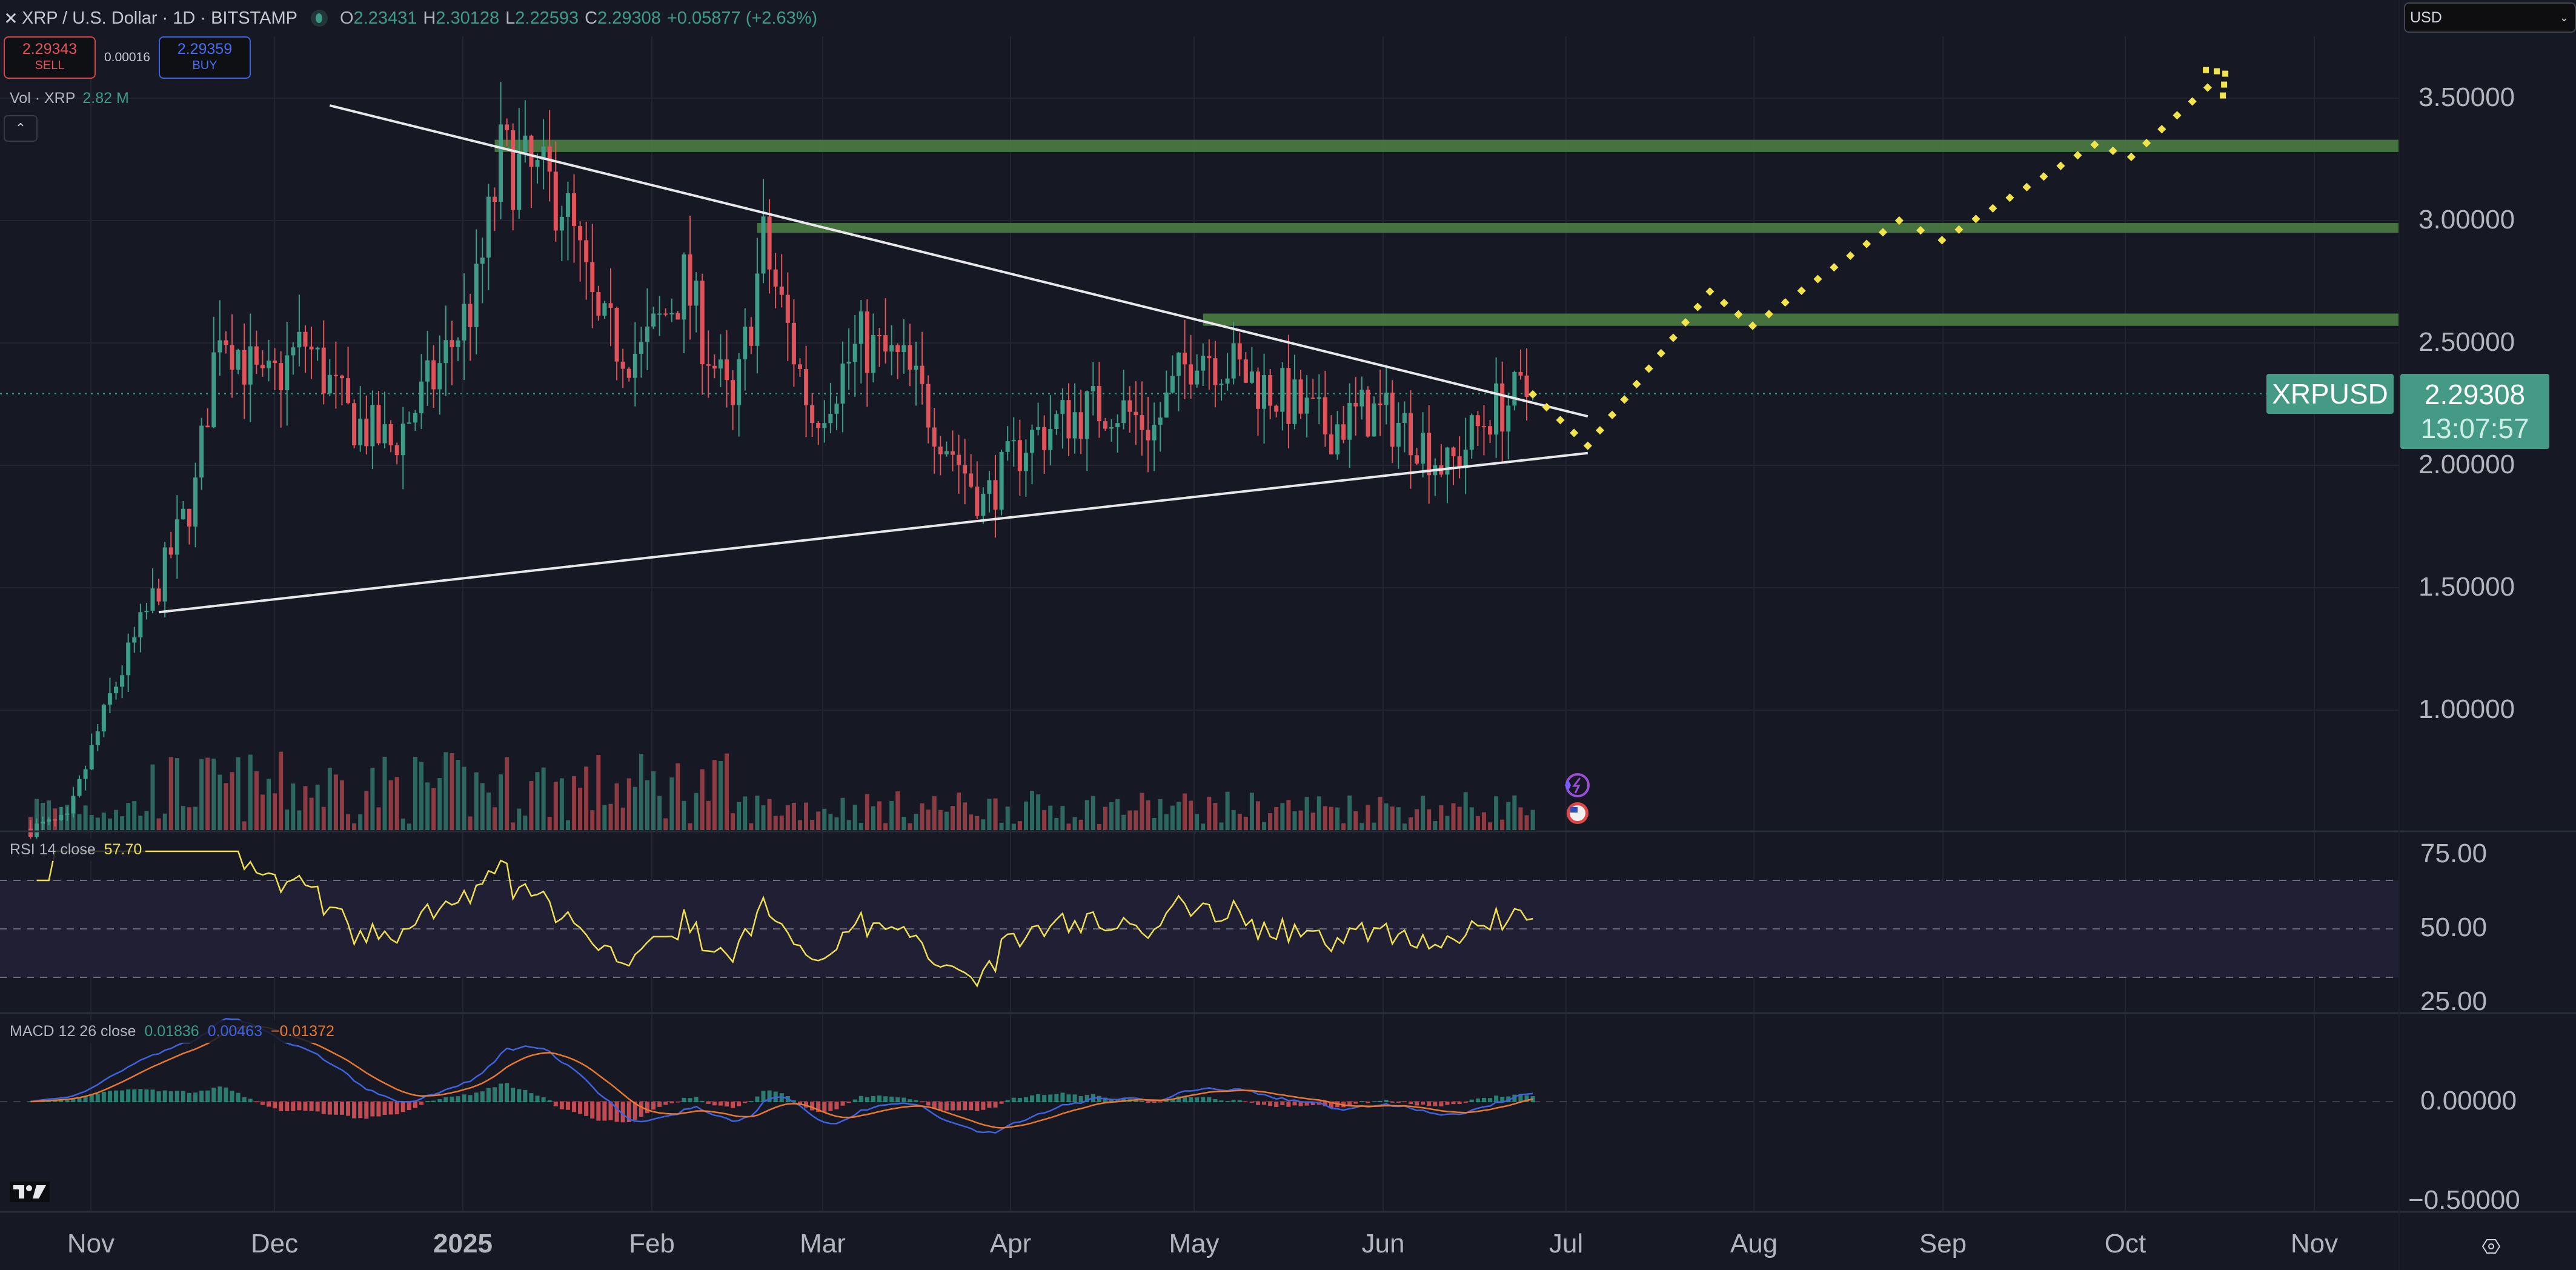 The height and width of the screenshot is (1270, 2576). Describe the element at coordinates (1194, 1244) in the screenshot. I see `time-axis-label: May` at that location.